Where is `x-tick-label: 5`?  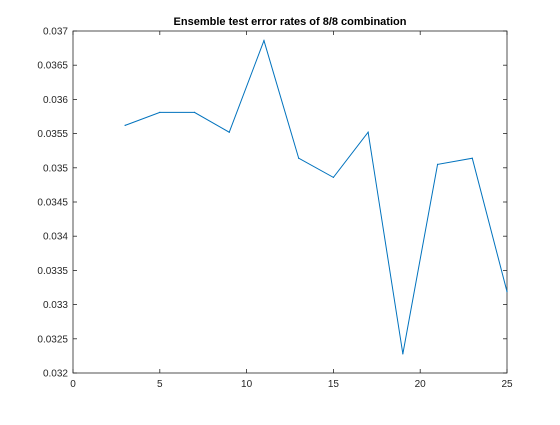 x-tick-label: 5 is located at coordinates (160, 384).